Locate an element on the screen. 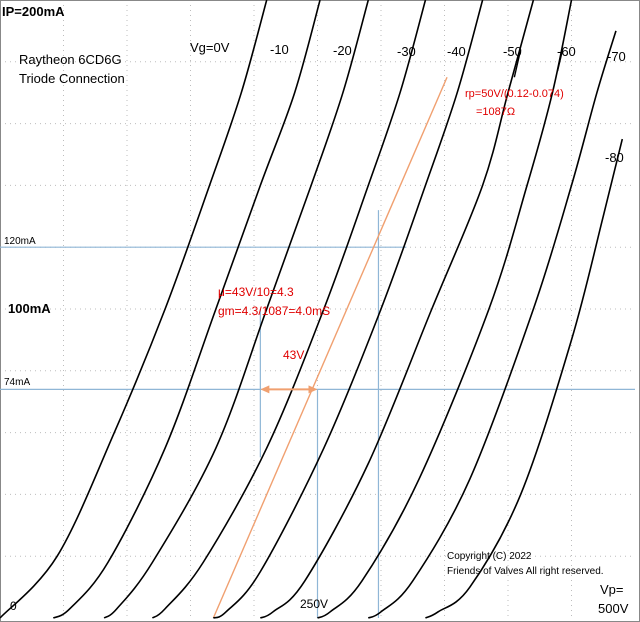 The height and width of the screenshot is (622, 640). mu-annotation: μ=43V/10=4.3 is located at coordinates (256, 292).